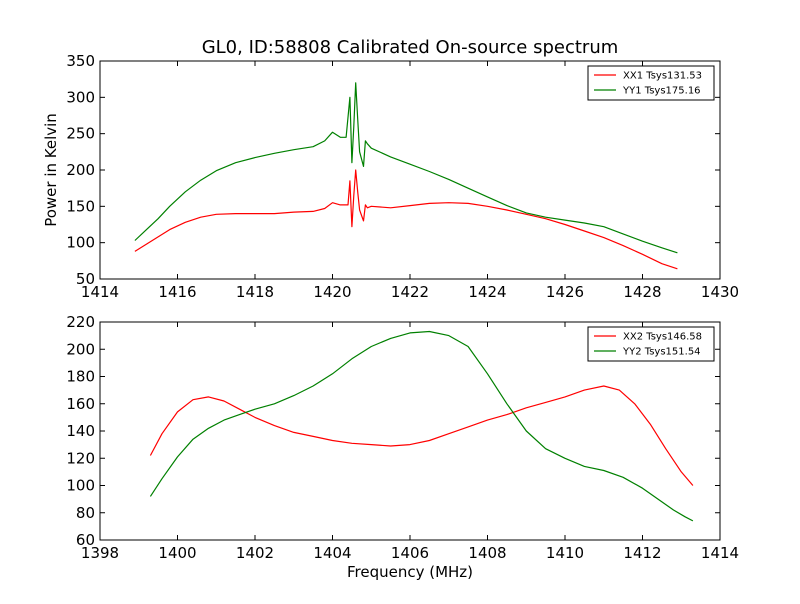 The height and width of the screenshot is (604, 800). What do you see at coordinates (565, 553) in the screenshot?
I see `x-tick-label: 1410` at bounding box center [565, 553].